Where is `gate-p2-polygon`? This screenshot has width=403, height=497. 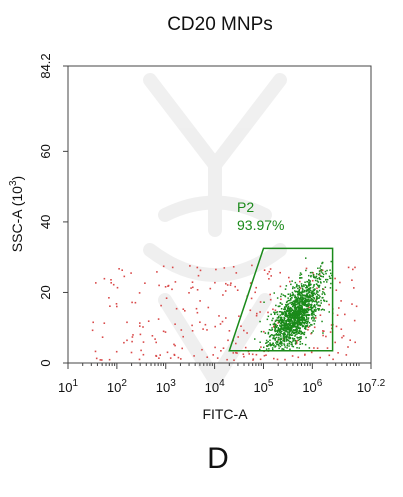 gate-p2-polygon is located at coordinates (281, 299).